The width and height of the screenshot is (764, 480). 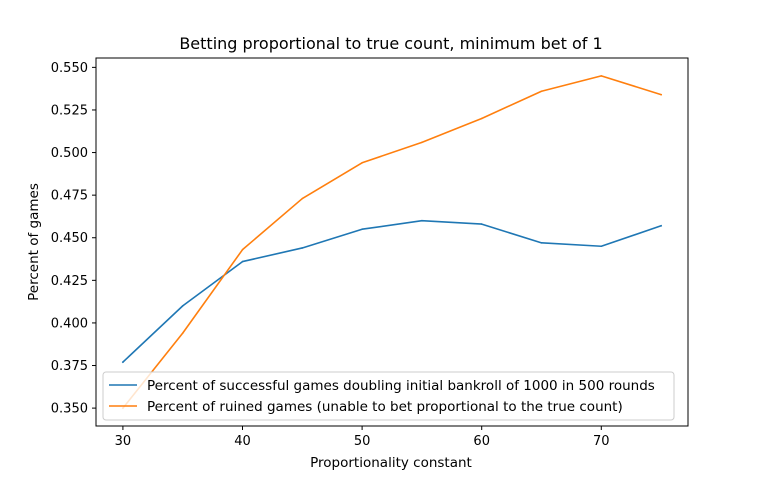 What do you see at coordinates (69, 323) in the screenshot?
I see `y-tick-label: 0.400` at bounding box center [69, 323].